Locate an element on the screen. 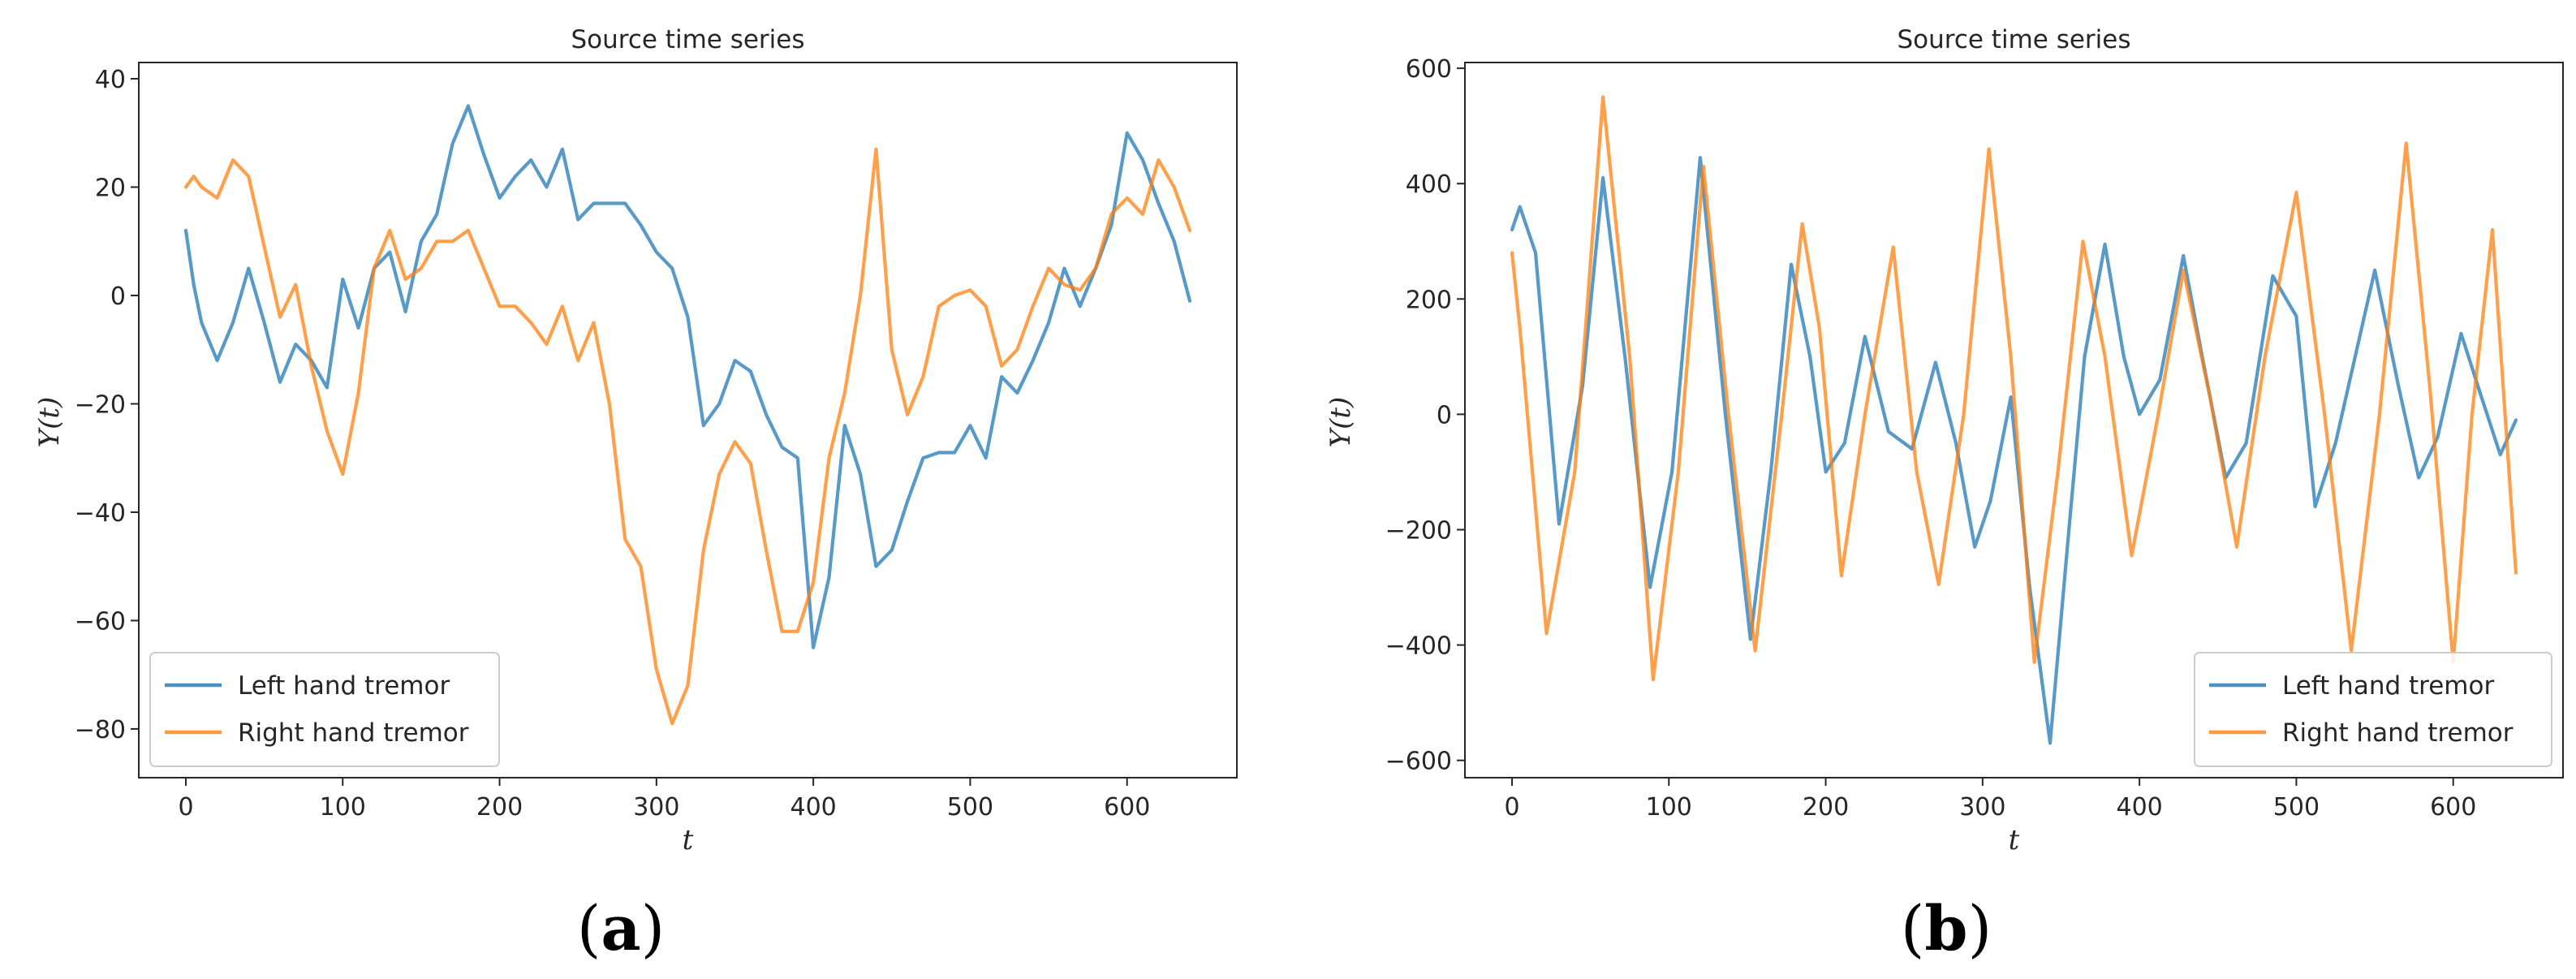 The height and width of the screenshot is (979, 2576). y-tick-label: 20 is located at coordinates (111, 189).